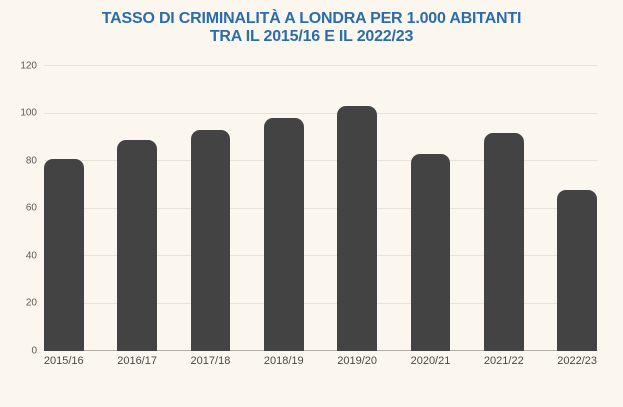  Describe the element at coordinates (31, 208) in the screenshot. I see `y-tick-label-60: 60` at that location.